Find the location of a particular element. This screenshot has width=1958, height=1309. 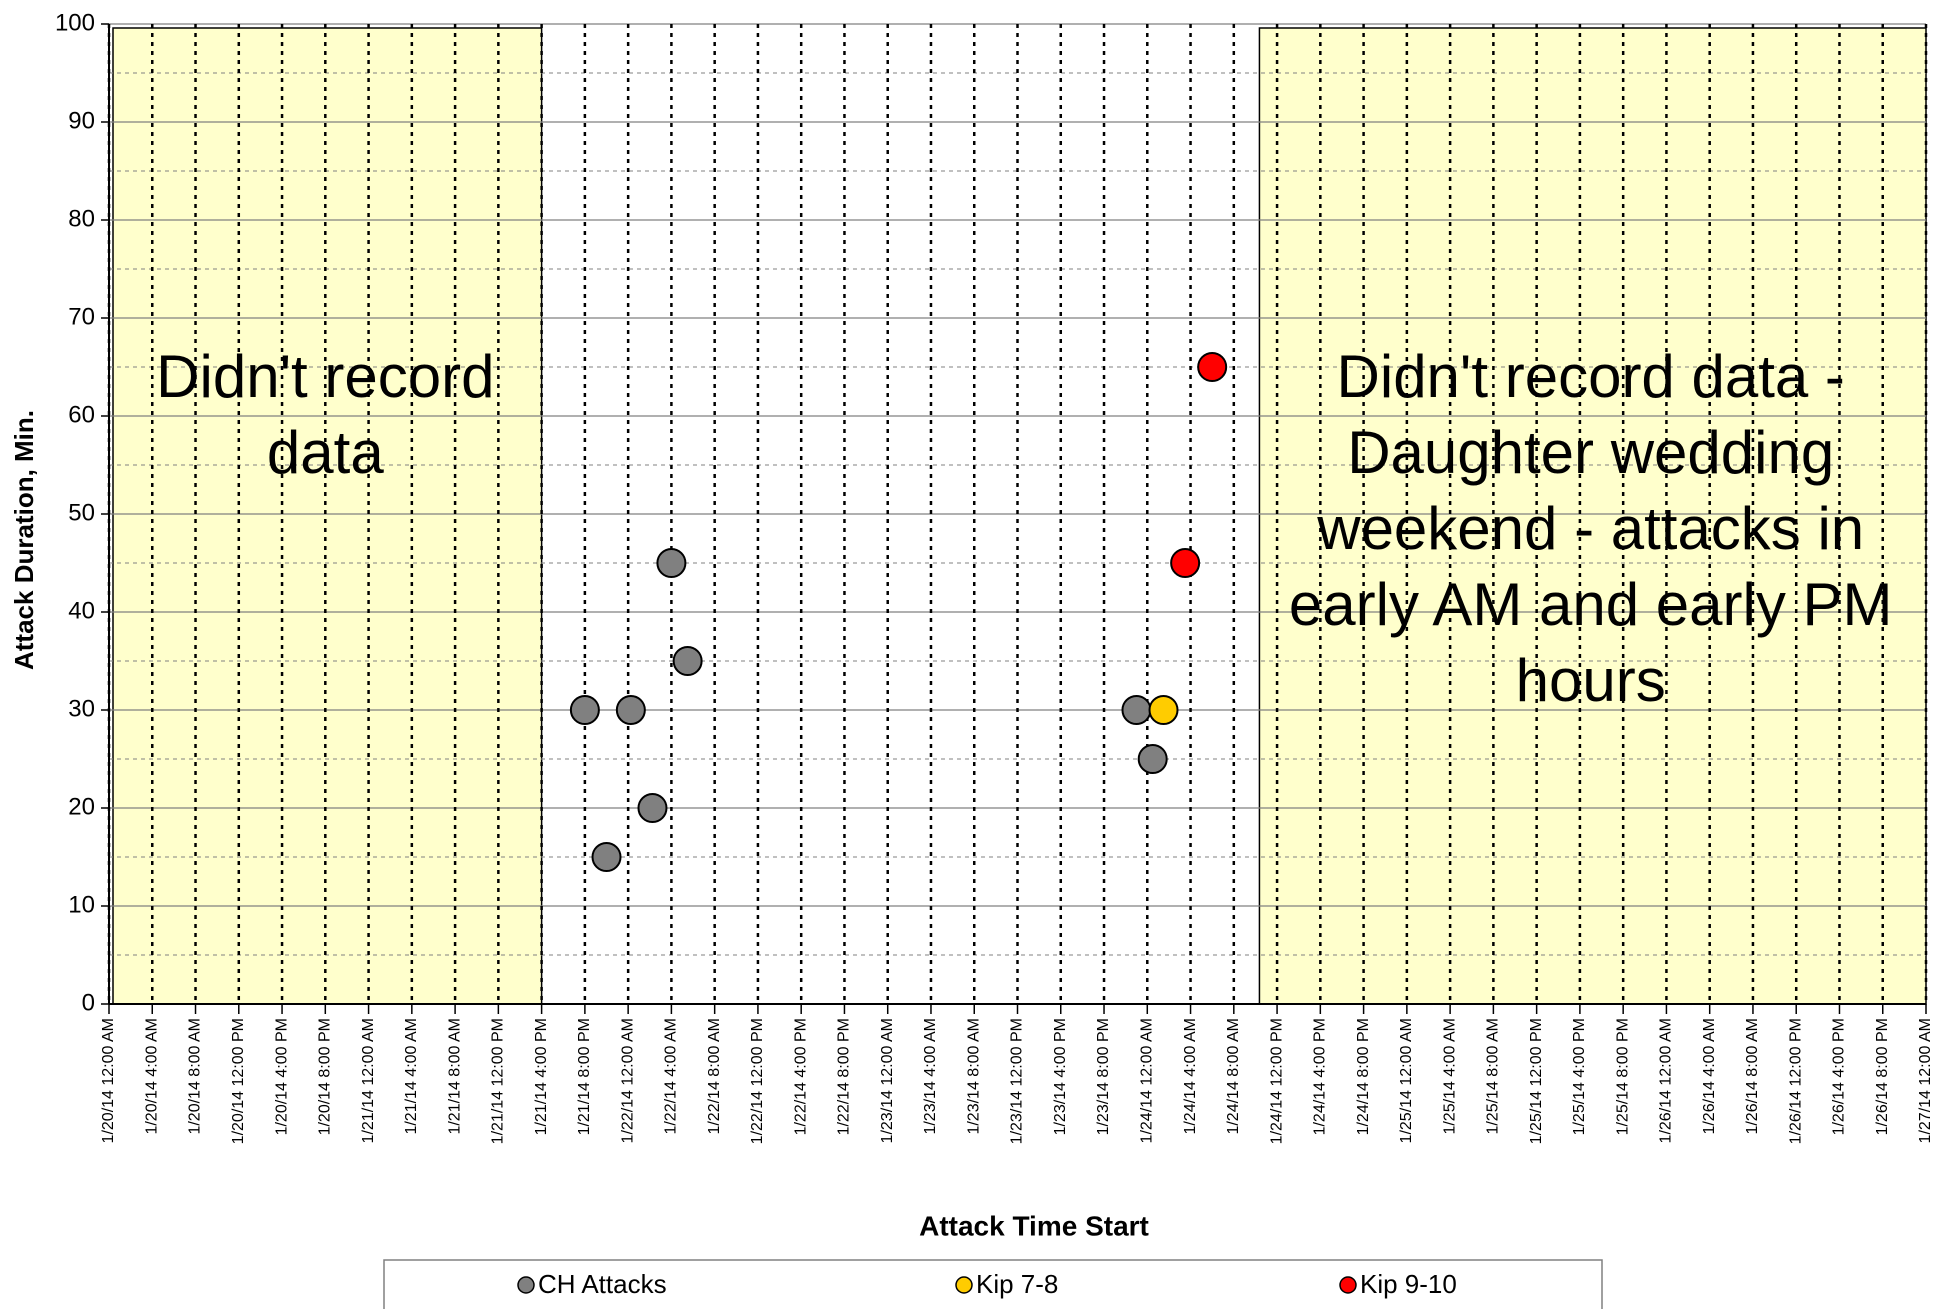

y-tick-label: 50 is located at coordinates (81, 512).